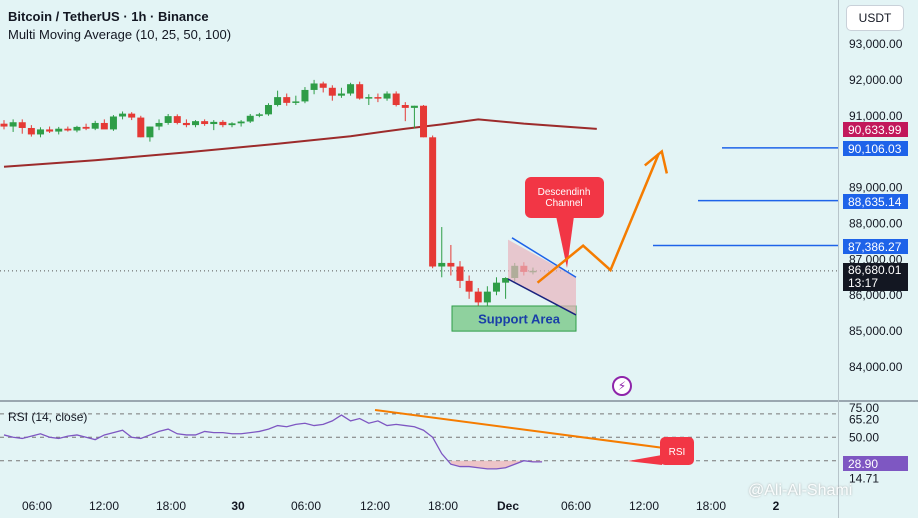 The height and width of the screenshot is (518, 918). Describe the element at coordinates (677, 452) in the screenshot. I see `rsi-callout-text: RSI` at that location.